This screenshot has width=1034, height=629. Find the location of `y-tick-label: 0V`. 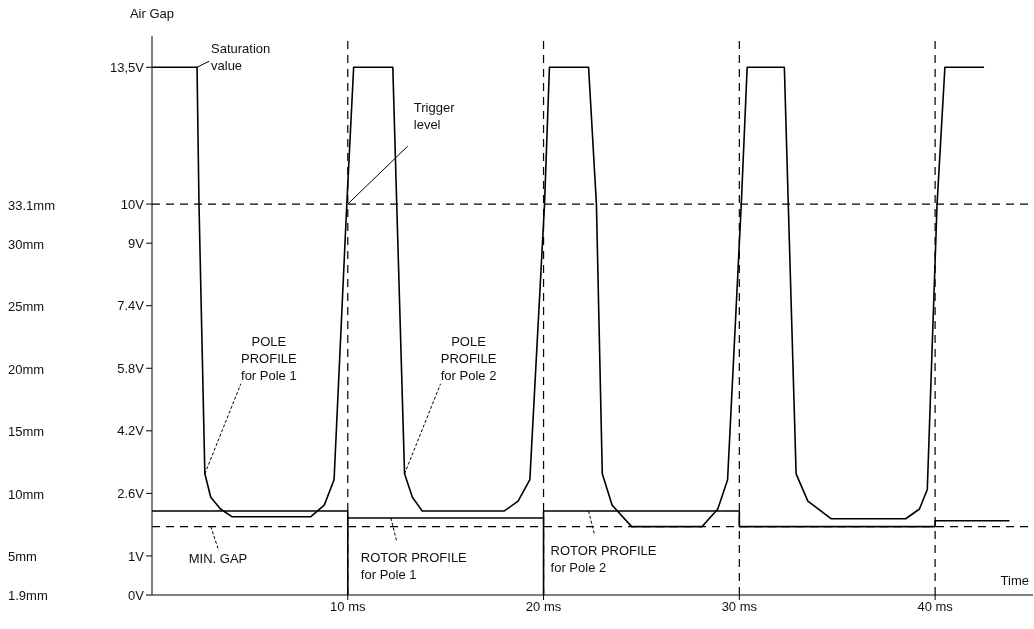

y-tick-label: 0V is located at coordinates (136, 595).